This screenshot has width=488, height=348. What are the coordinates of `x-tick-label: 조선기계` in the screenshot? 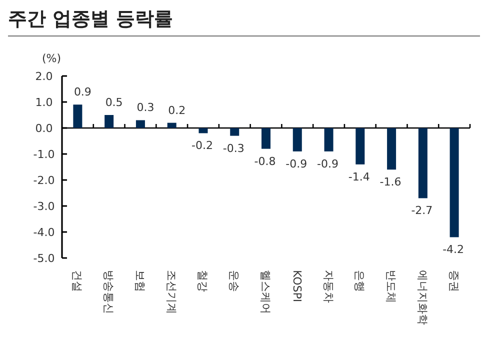 It's located at (171, 292).